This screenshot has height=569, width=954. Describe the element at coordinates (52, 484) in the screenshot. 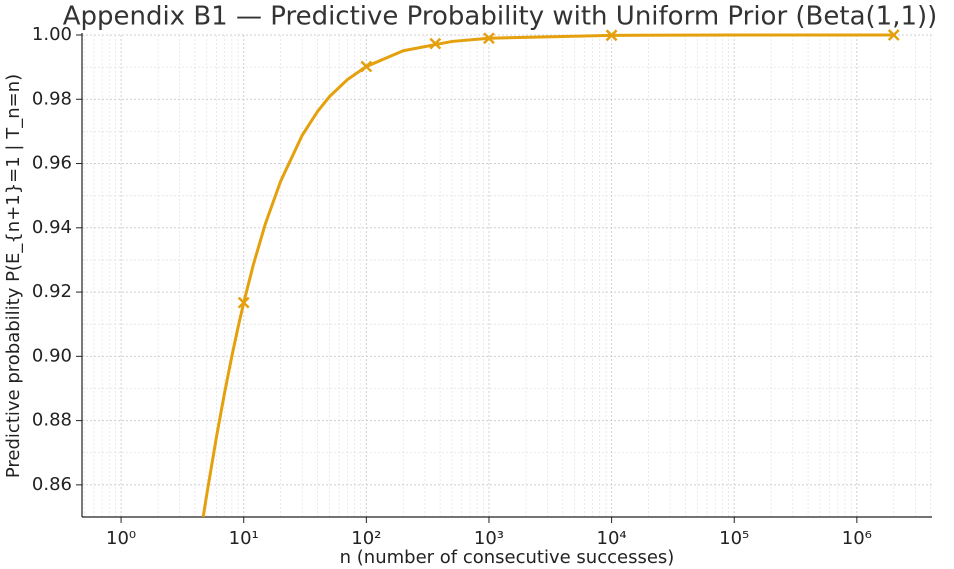

I see `y-tick-label: 0.86` at that location.